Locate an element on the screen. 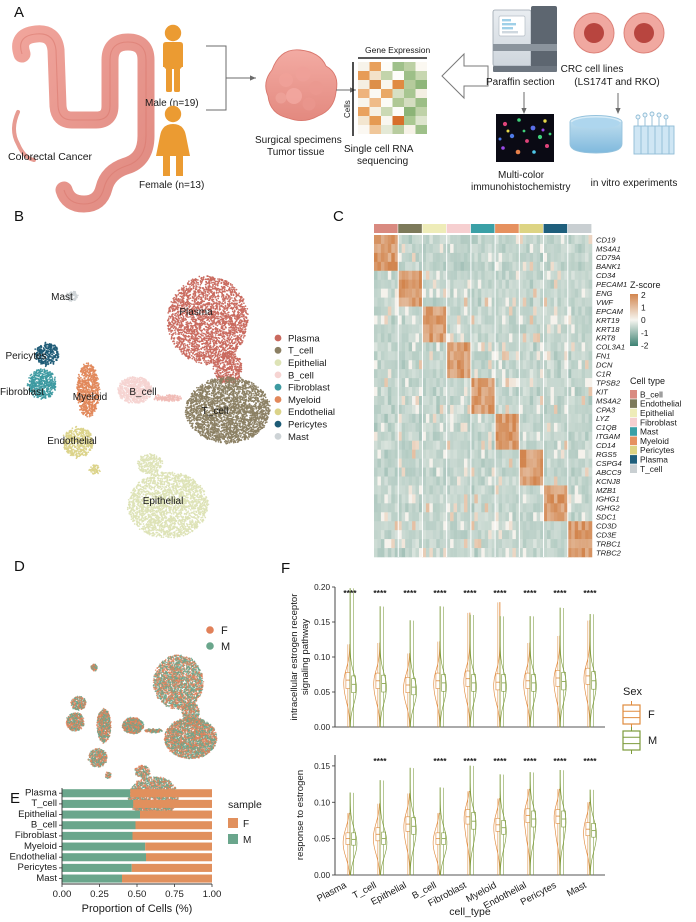  sex-violin-legend-key-M is located at coordinates (631, 740).